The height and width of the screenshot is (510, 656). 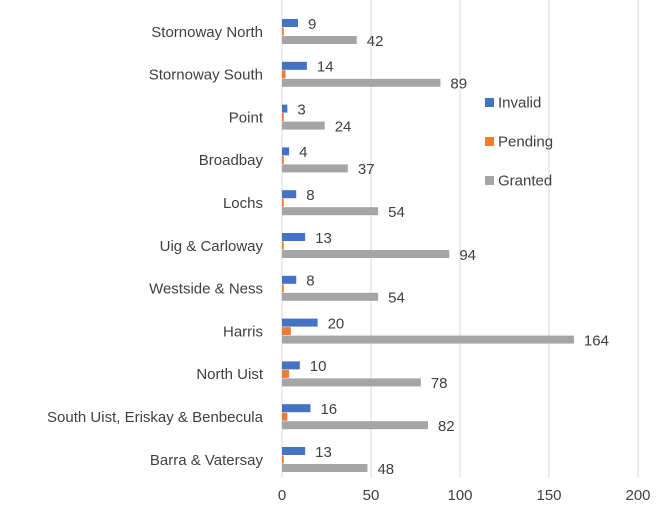 I want to click on data-label-granted: 37, so click(x=366, y=169).